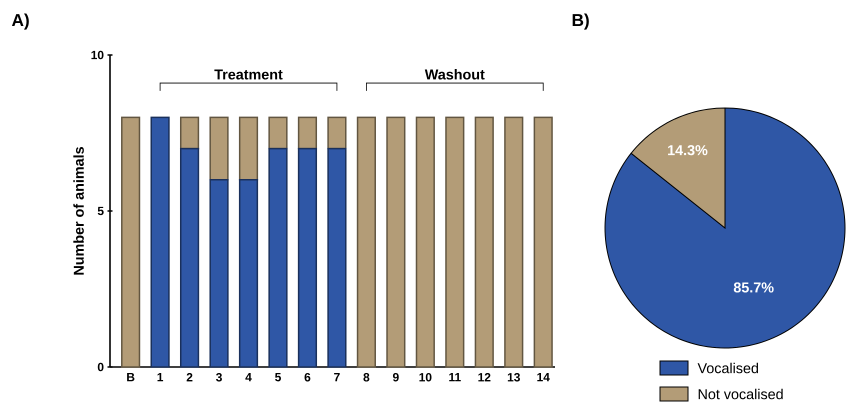 The image size is (857, 408). Describe the element at coordinates (130, 377) in the screenshot. I see `x-tick-label: B` at that location.